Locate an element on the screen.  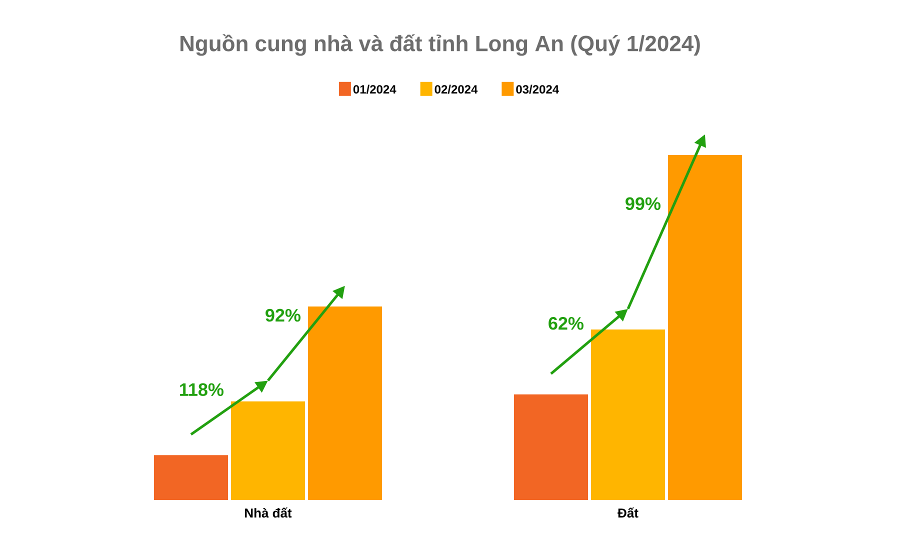
chart-title: Nguồn cung nhà và đất tỉnh Long An (Quý 1/2024) is located at coordinates (440, 45).